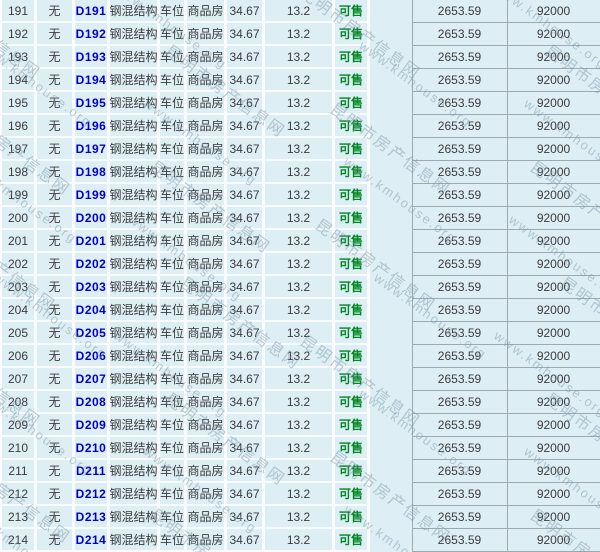 Image resolution: width=600 pixels, height=552 pixels. What do you see at coordinates (92, 540) in the screenshot?
I see `cell-unit-link: D214` at bounding box center [92, 540].